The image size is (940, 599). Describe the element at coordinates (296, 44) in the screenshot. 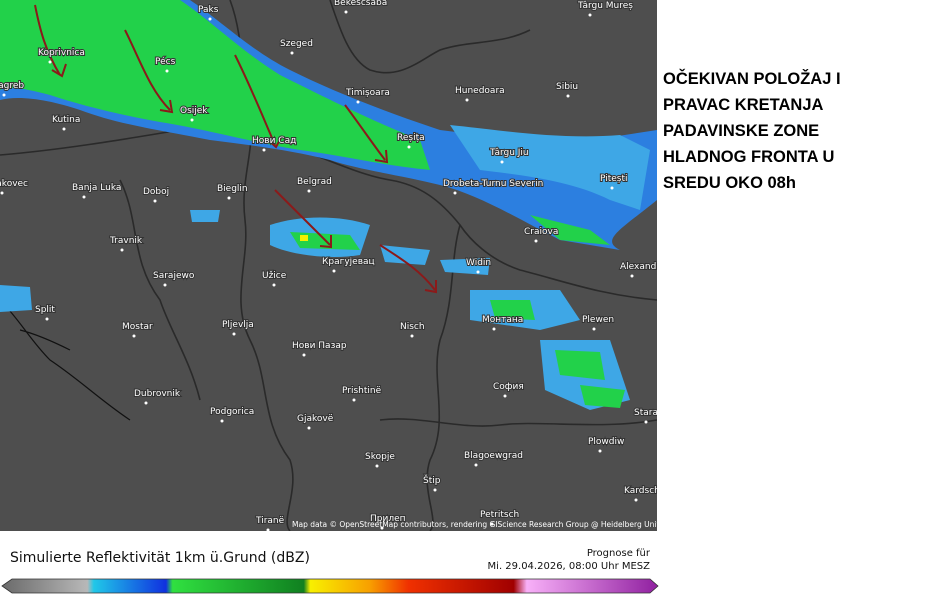

I see `city-label: Szeged` at that location.